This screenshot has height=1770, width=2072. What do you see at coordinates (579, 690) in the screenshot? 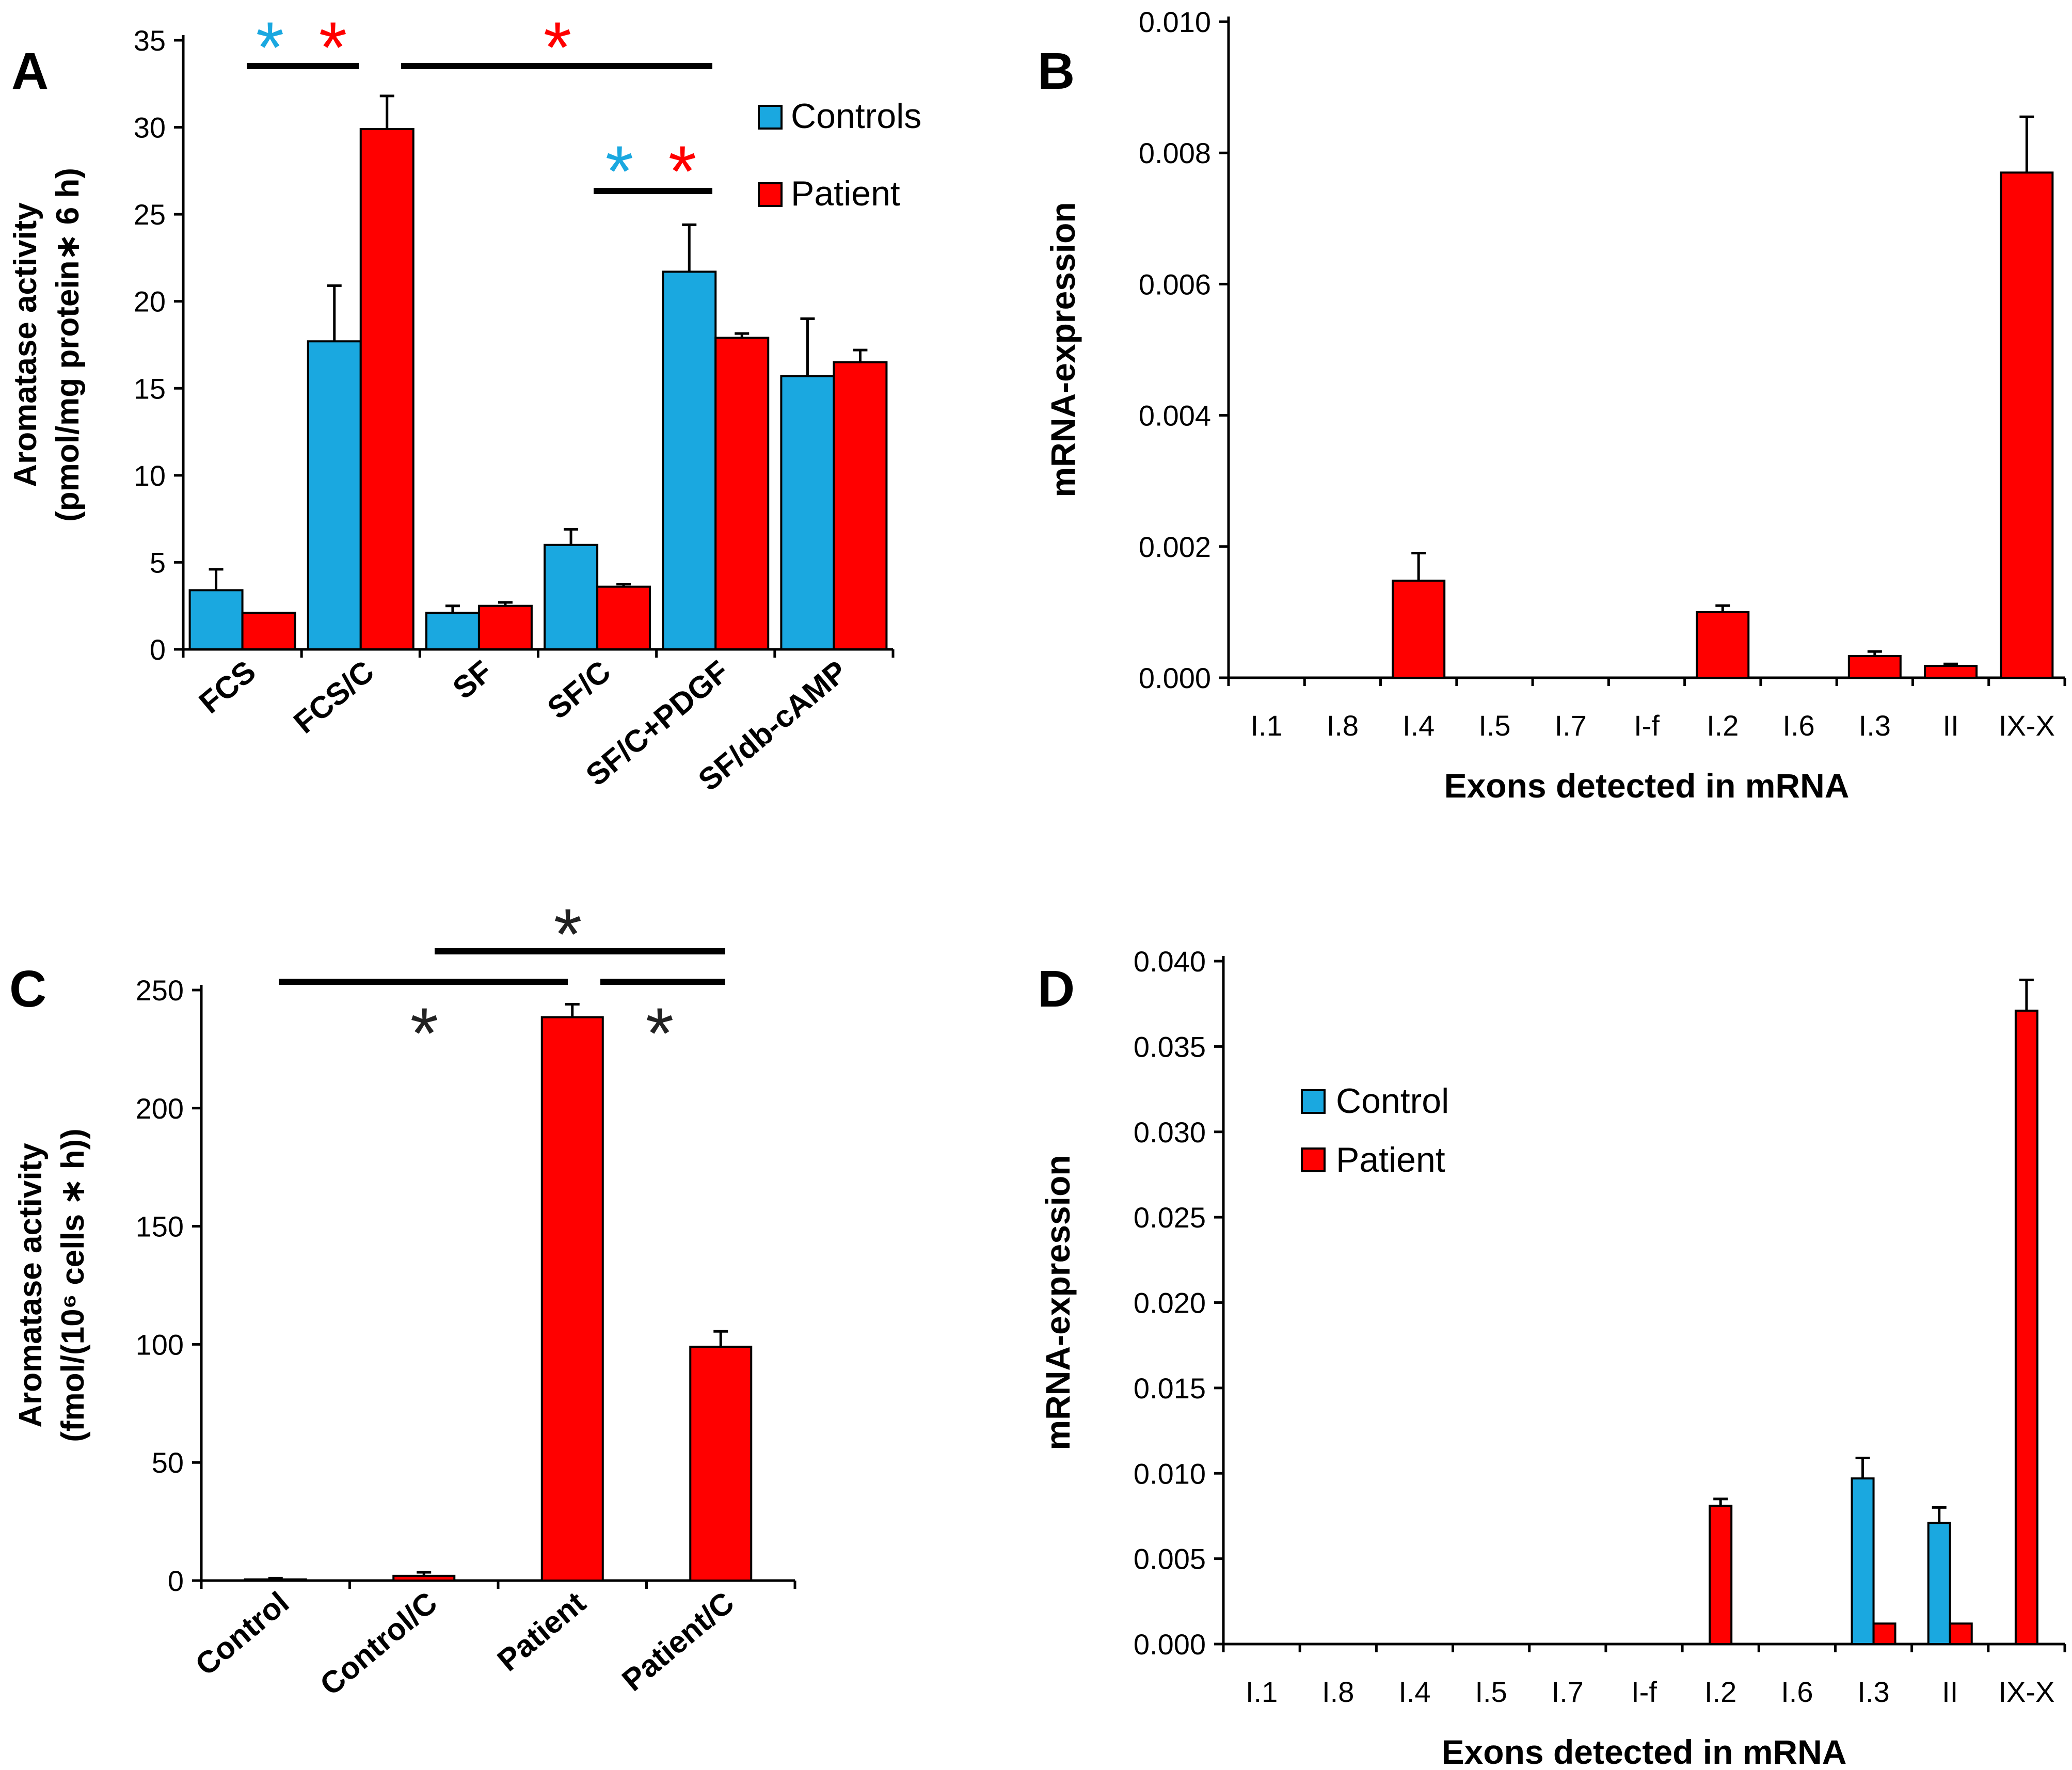
I see `x-tick-label: SF/C` at bounding box center [579, 690].